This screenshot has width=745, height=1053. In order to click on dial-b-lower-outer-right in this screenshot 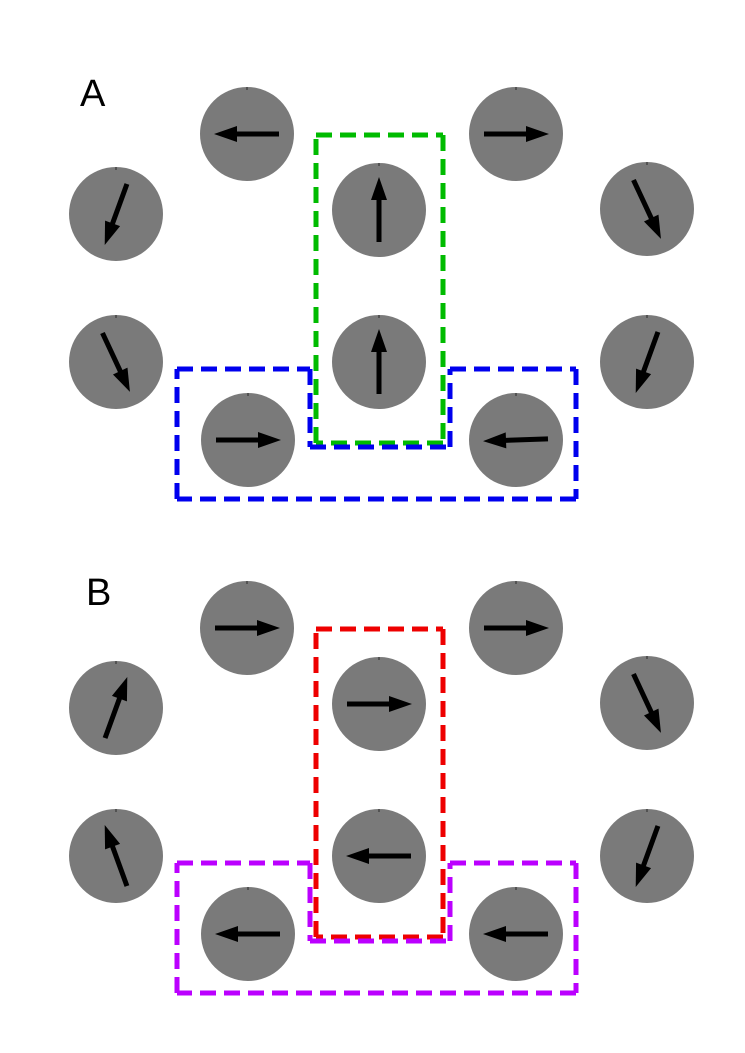, I will do `click(647, 856)`.